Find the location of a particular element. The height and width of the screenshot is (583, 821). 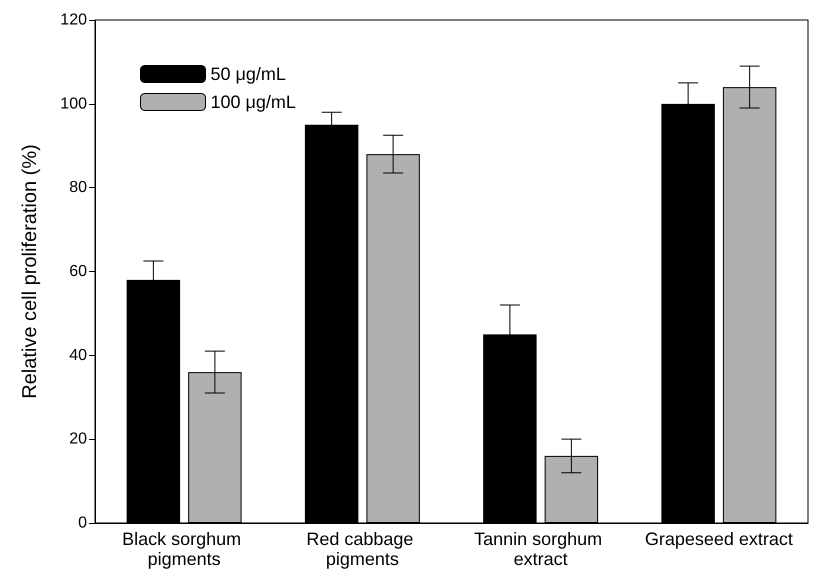

x-tick-label: Tannin sorghum extract is located at coordinates (541, 549).